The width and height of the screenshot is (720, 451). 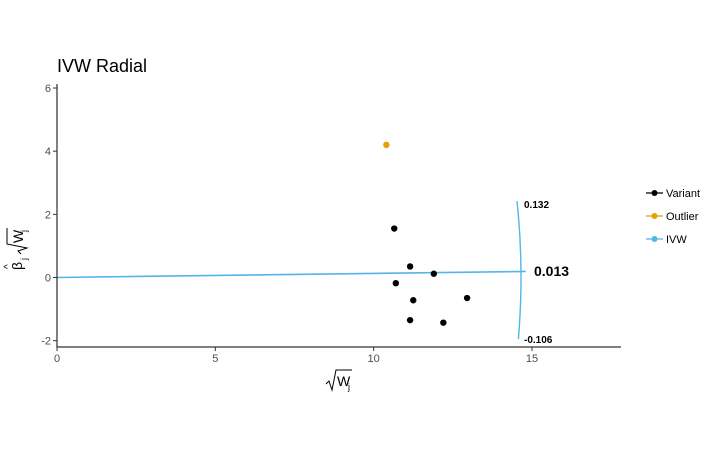 I want to click on y-tick-label: 0, so click(x=48, y=279).